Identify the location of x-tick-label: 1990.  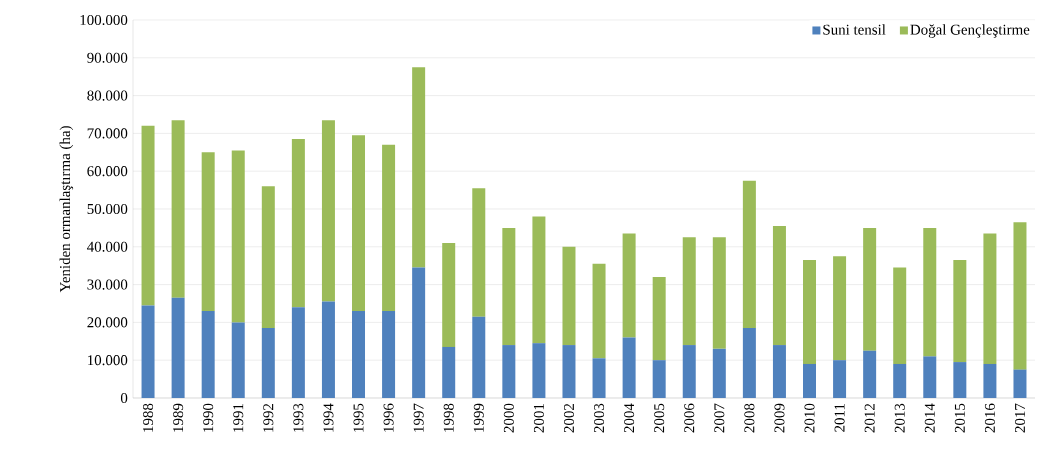
(208, 417).